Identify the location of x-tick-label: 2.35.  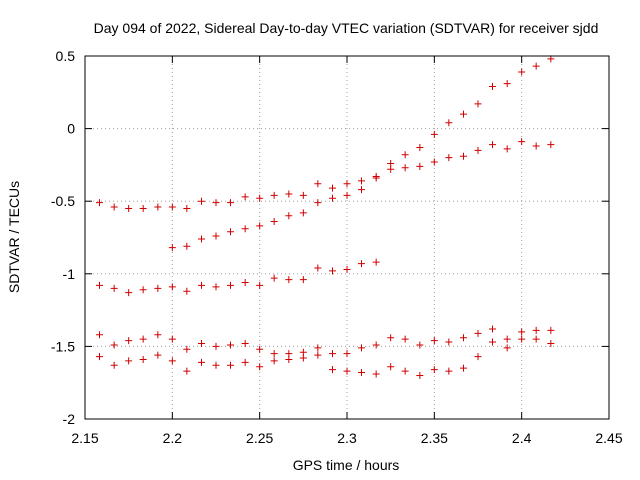
(434, 438).